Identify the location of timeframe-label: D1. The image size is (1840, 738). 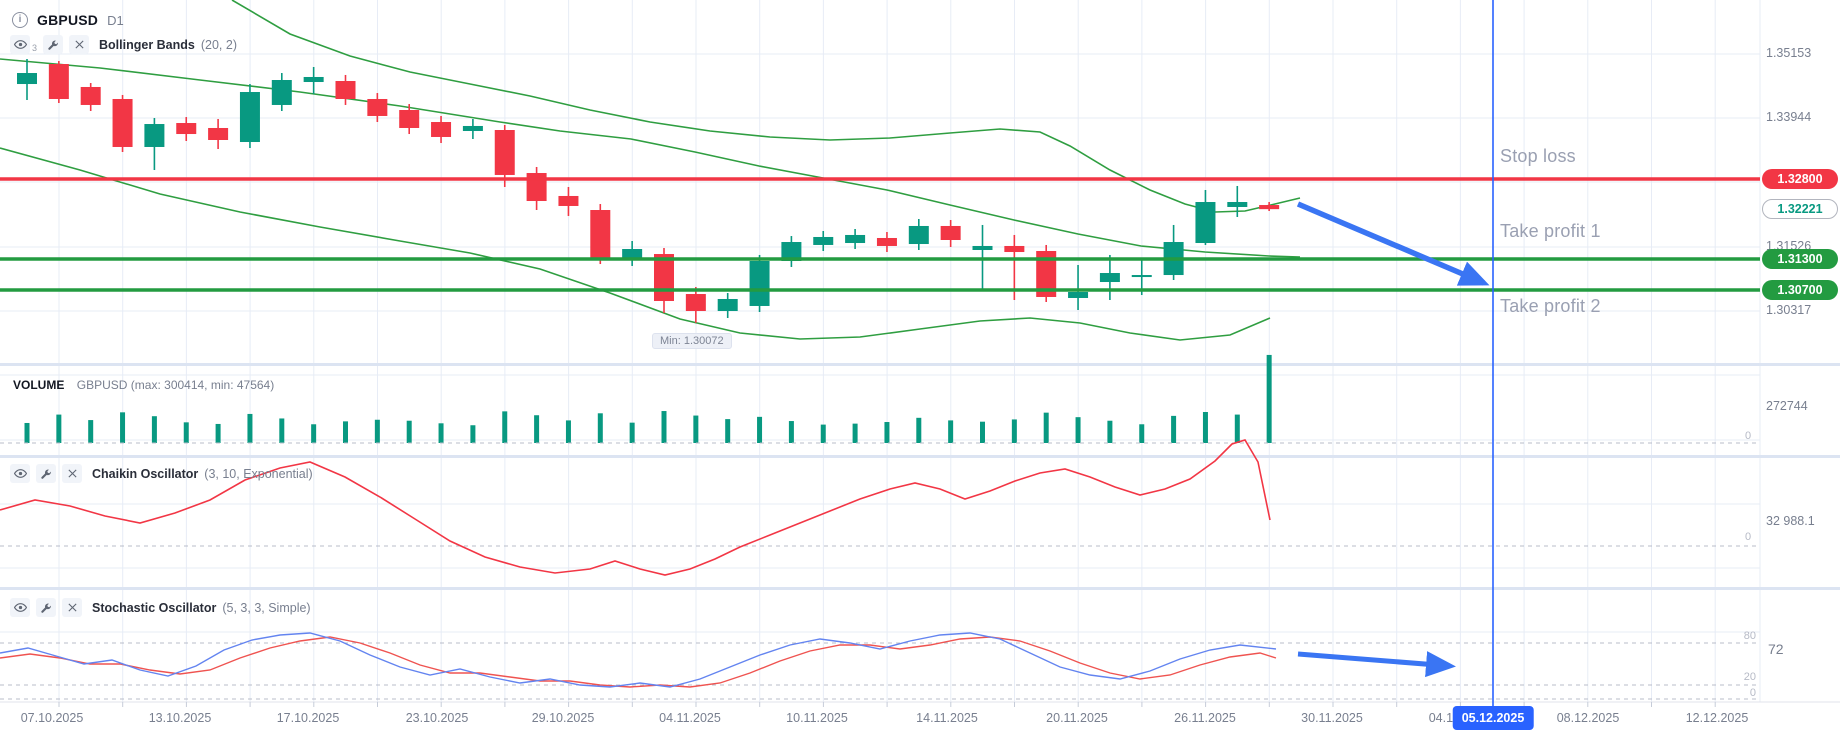
(115, 20).